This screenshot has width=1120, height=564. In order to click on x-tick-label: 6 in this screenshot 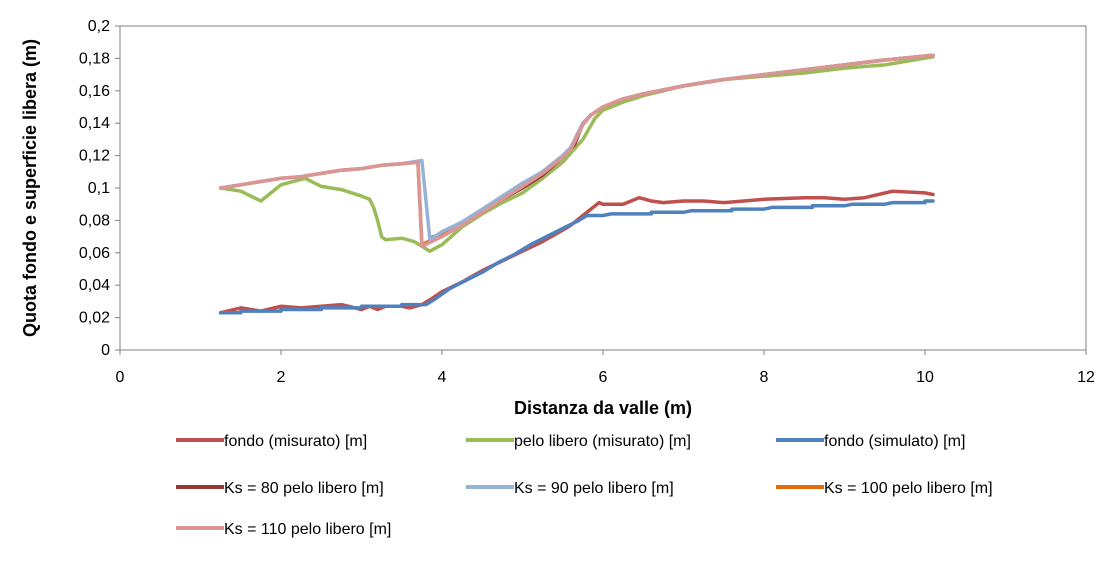, I will do `click(603, 377)`.